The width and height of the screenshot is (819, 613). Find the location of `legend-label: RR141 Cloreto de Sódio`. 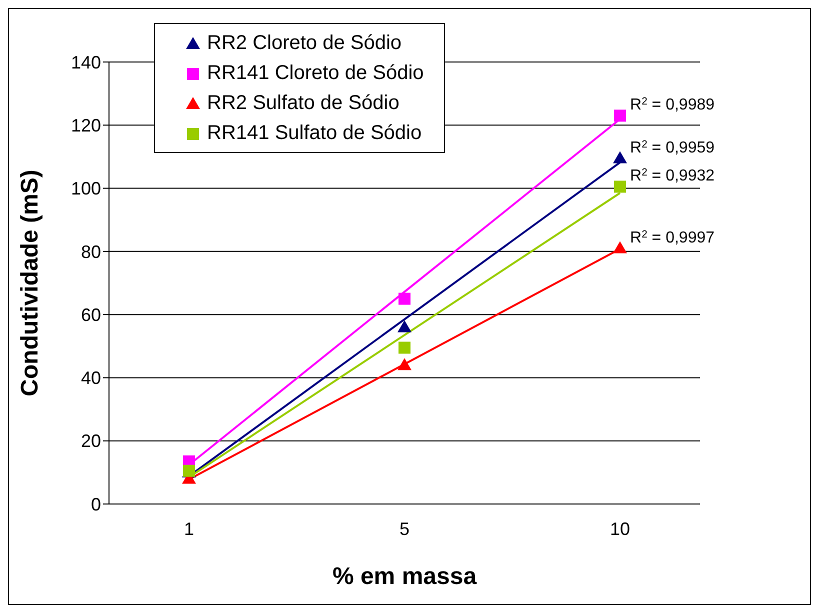

legend-label: RR141 Cloreto de Sódio is located at coordinates (315, 73).